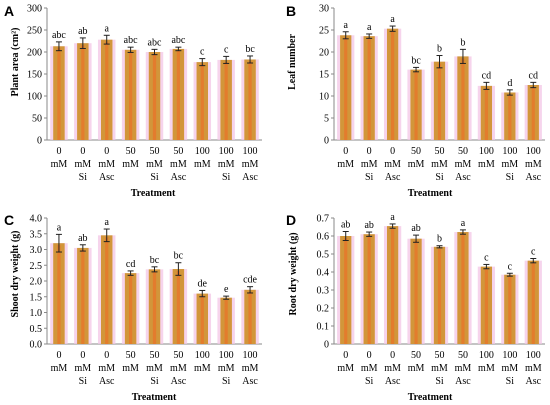 Image resolution: width=550 pixels, height=405 pixels. I want to click on bar-group: d, so click(510, 109).